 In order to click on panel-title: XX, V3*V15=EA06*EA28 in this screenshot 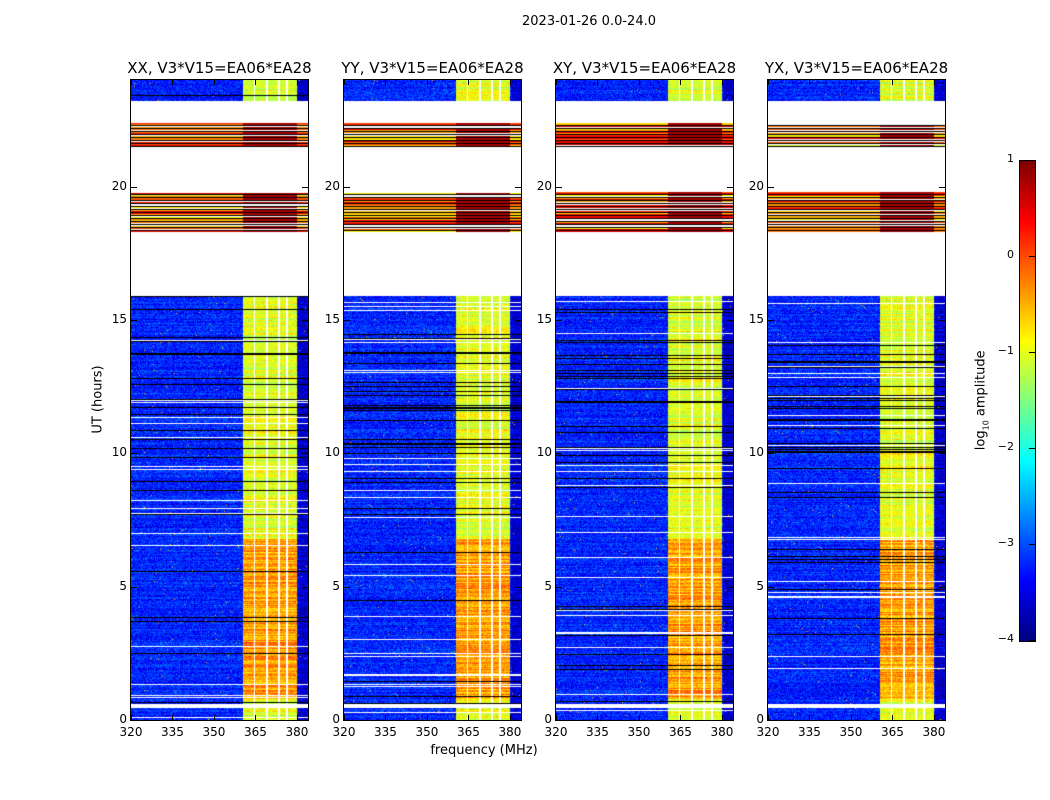, I will do `click(219, 68)`.